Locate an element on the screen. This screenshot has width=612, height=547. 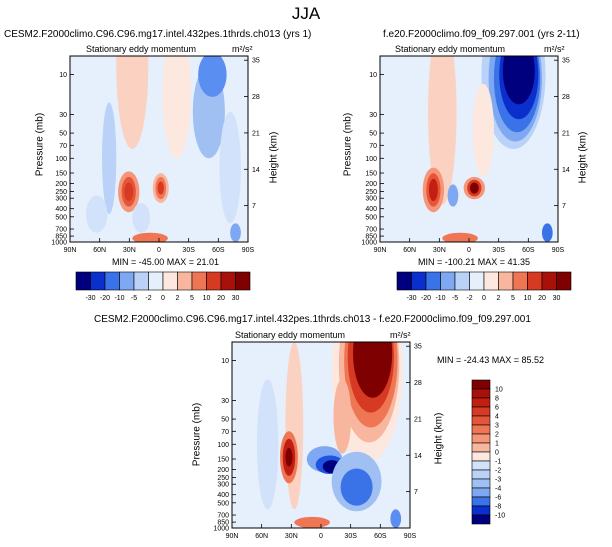
colorbar1-label: 20 is located at coordinates (221, 298).